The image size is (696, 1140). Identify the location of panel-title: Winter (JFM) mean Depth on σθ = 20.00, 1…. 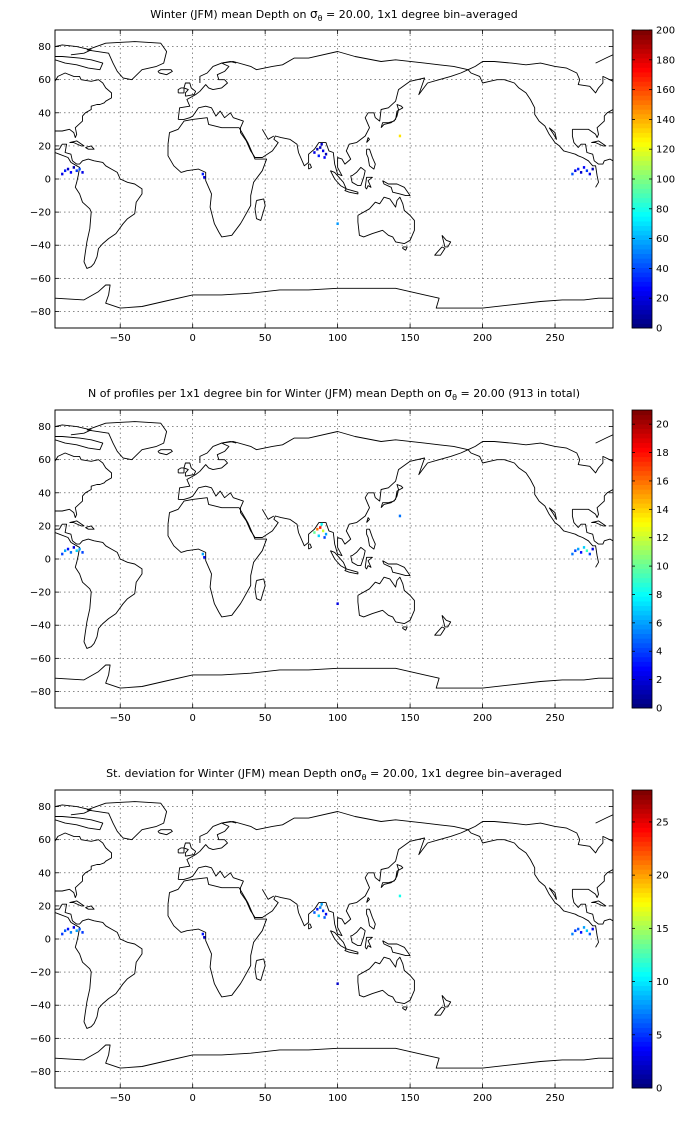
(334, 15).